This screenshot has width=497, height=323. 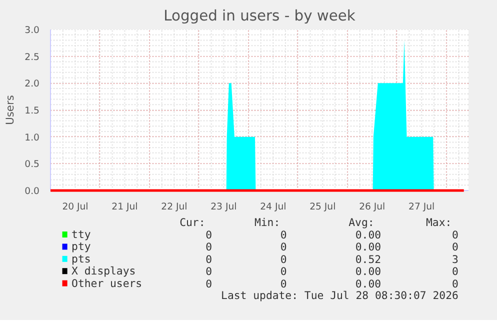 What do you see at coordinates (10, 109) in the screenshot?
I see `y-axis-title: Users` at bounding box center [10, 109].